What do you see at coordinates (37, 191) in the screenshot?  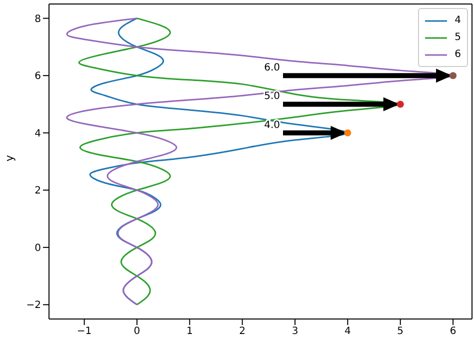 I see `y-tick-label: 2` at bounding box center [37, 191].